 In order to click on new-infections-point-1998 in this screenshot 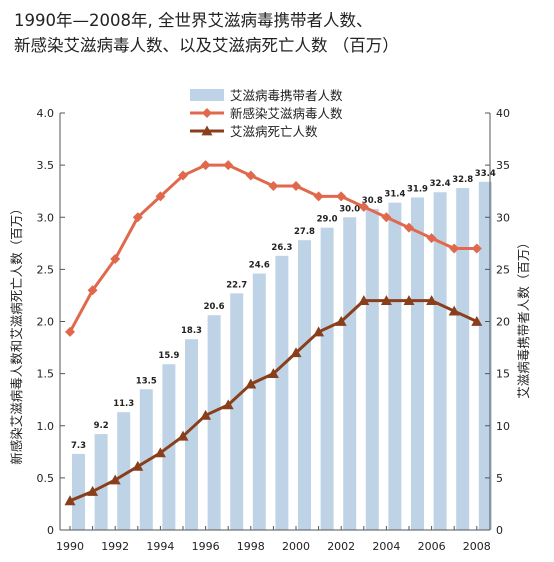, I will do `click(250, 175)`.